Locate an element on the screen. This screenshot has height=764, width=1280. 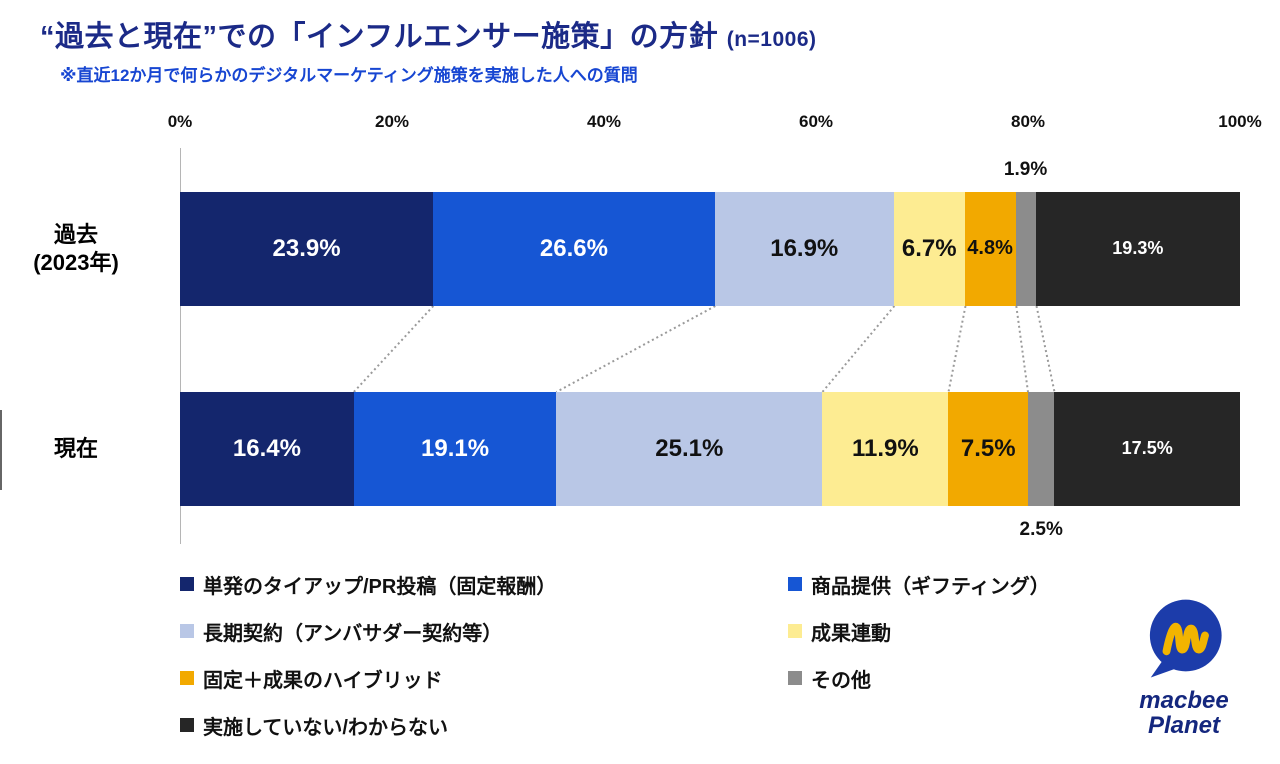
logo-bubble-tail is located at coordinates (1163, 668).